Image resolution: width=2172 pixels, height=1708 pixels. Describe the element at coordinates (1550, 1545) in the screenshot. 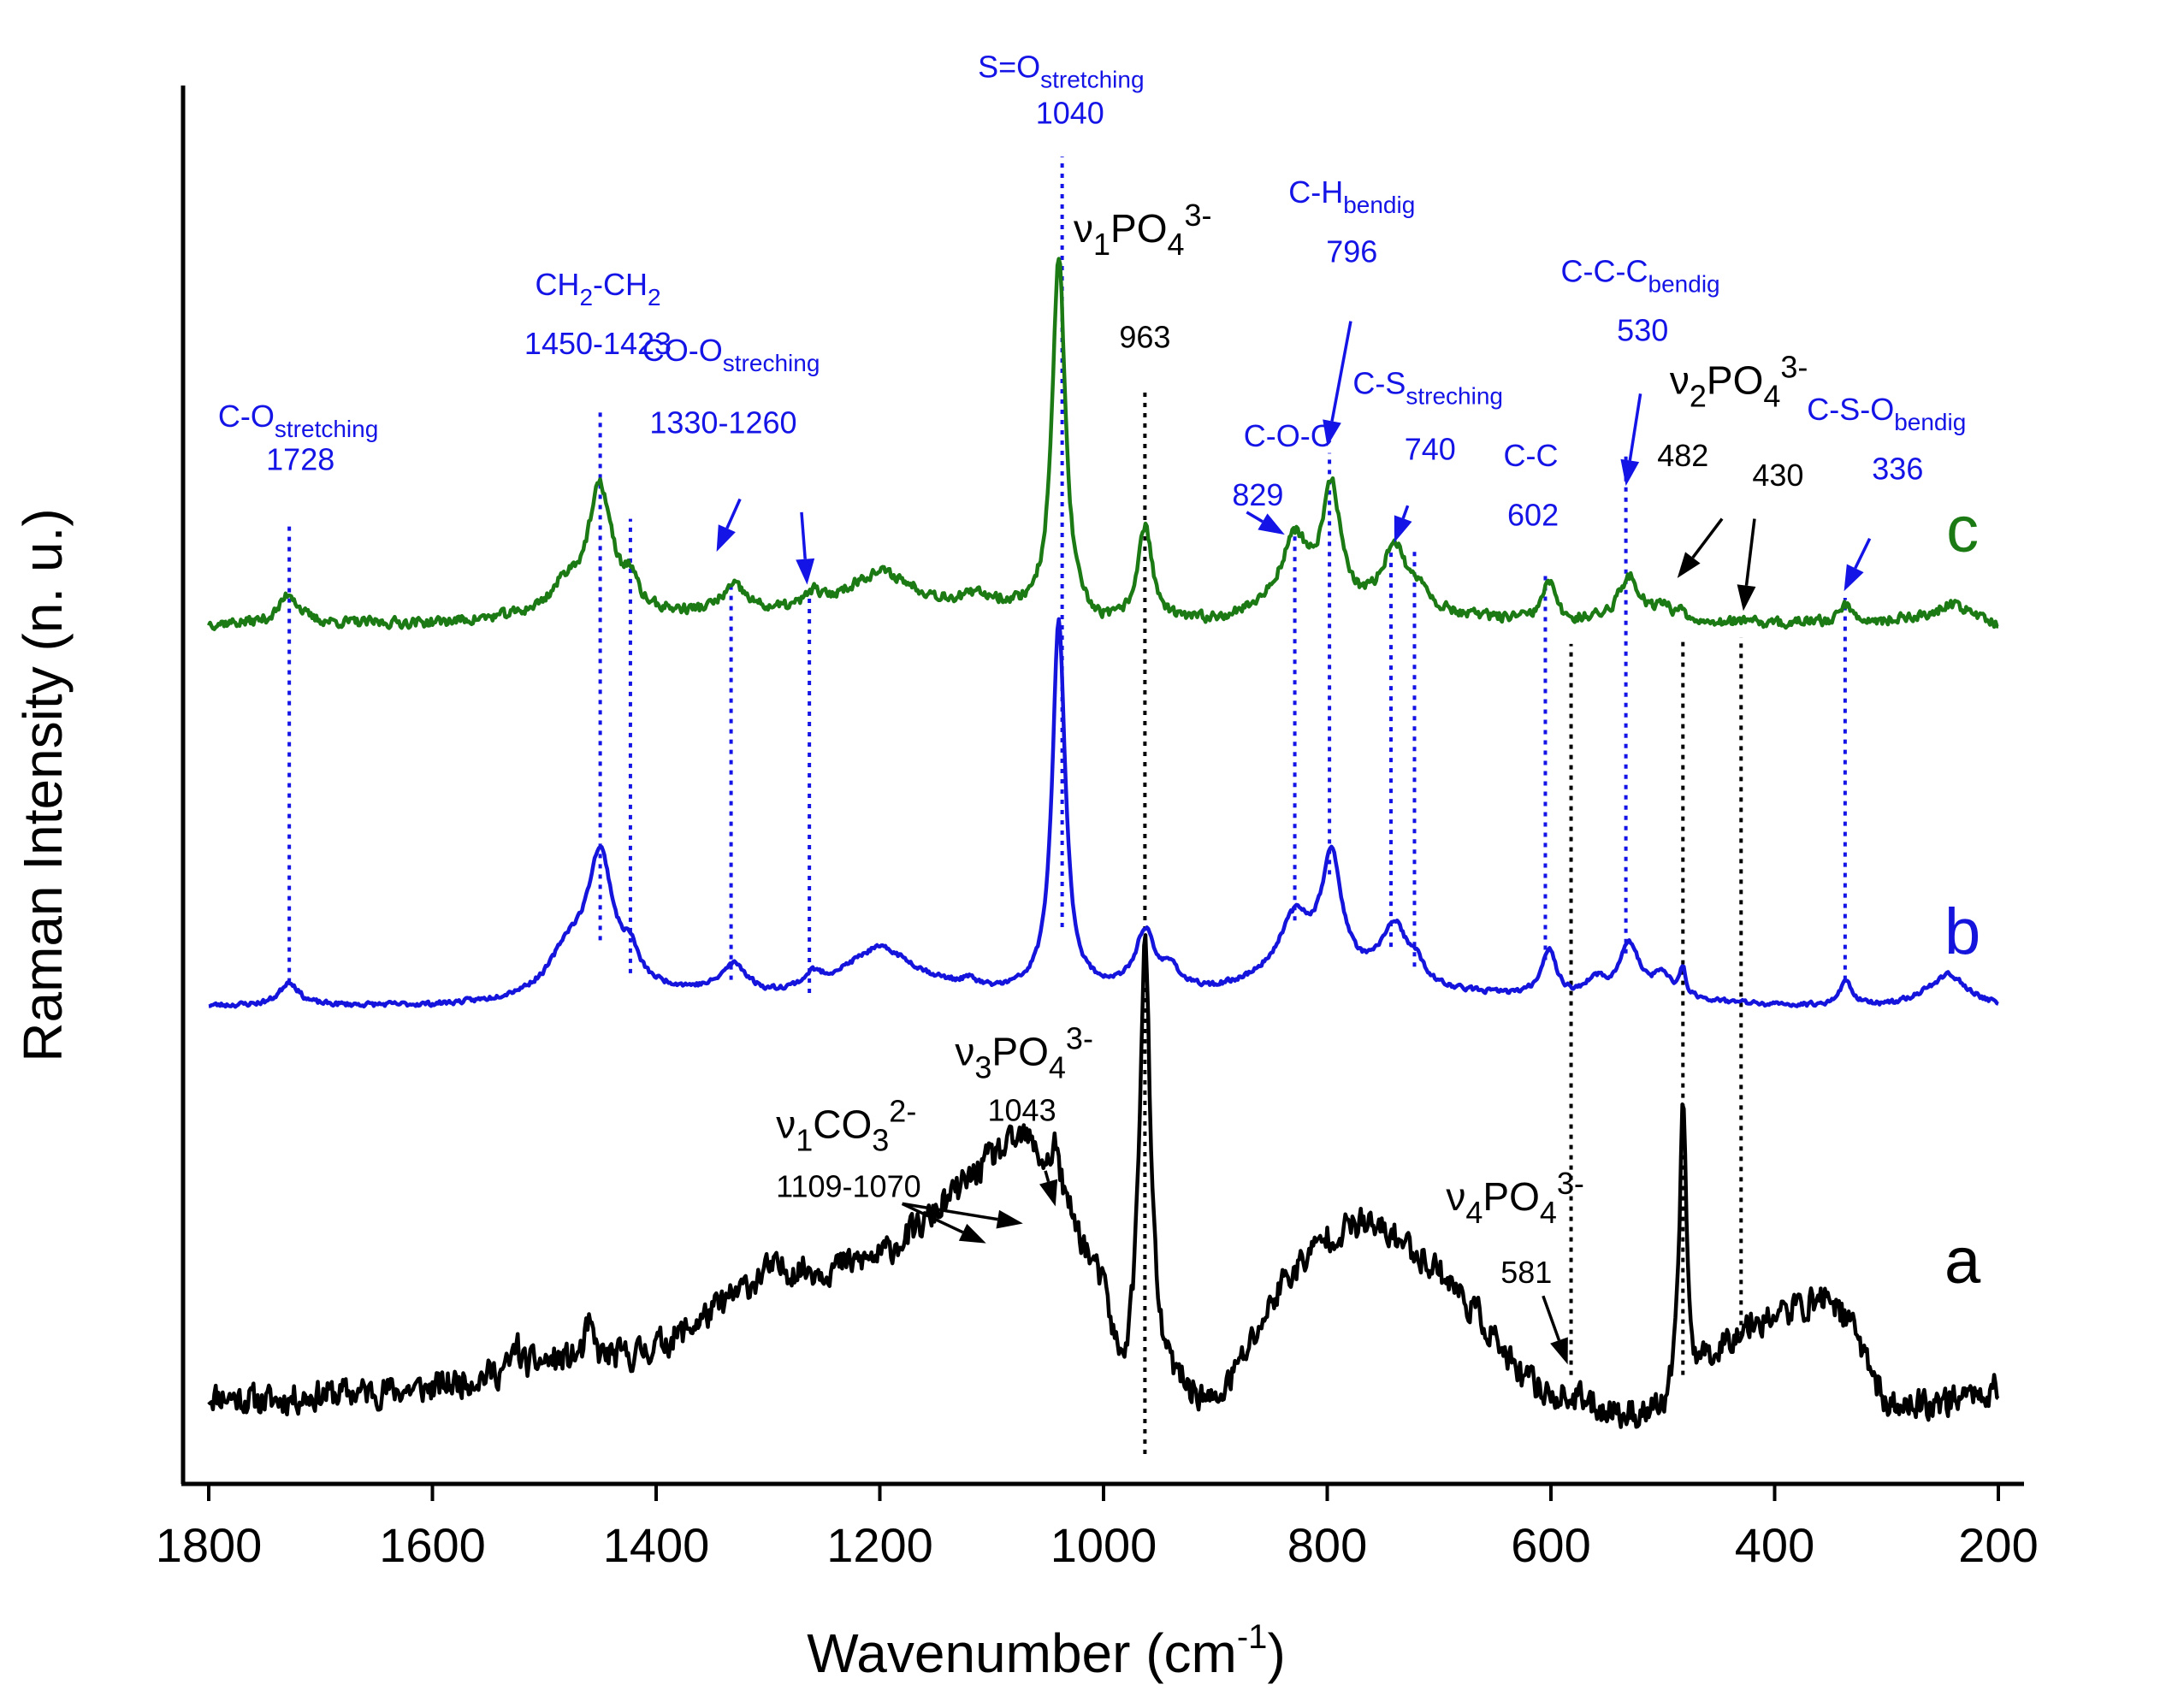

I see `x-tick-label: 600` at that location.